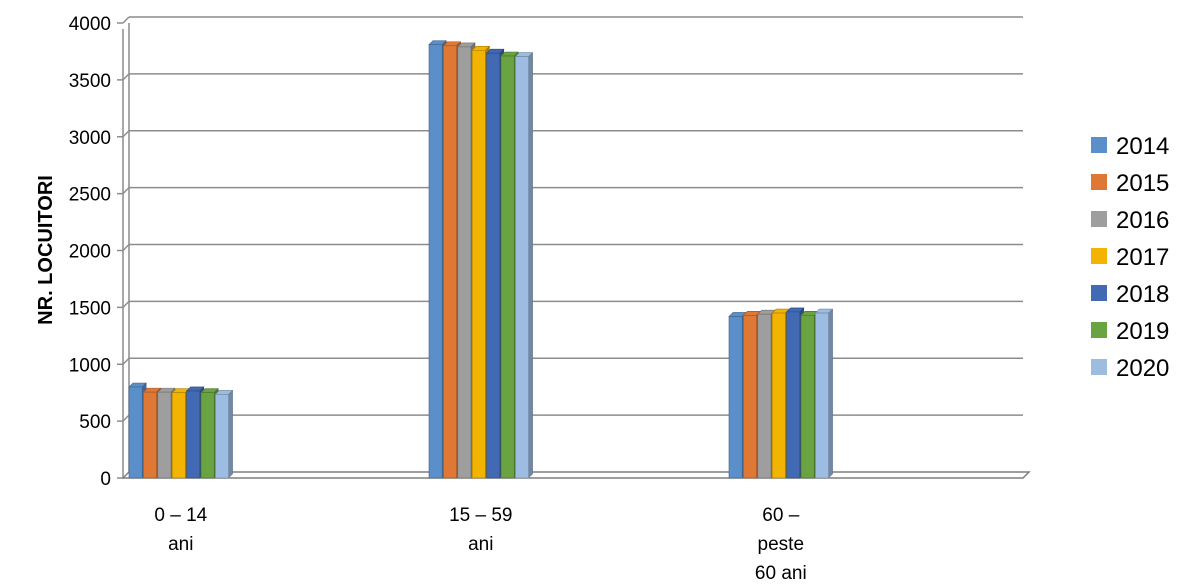 Image resolution: width=1183 pixels, height=588 pixels. Describe the element at coordinates (1142, 183) in the screenshot. I see `legend-label: 2015` at that location.